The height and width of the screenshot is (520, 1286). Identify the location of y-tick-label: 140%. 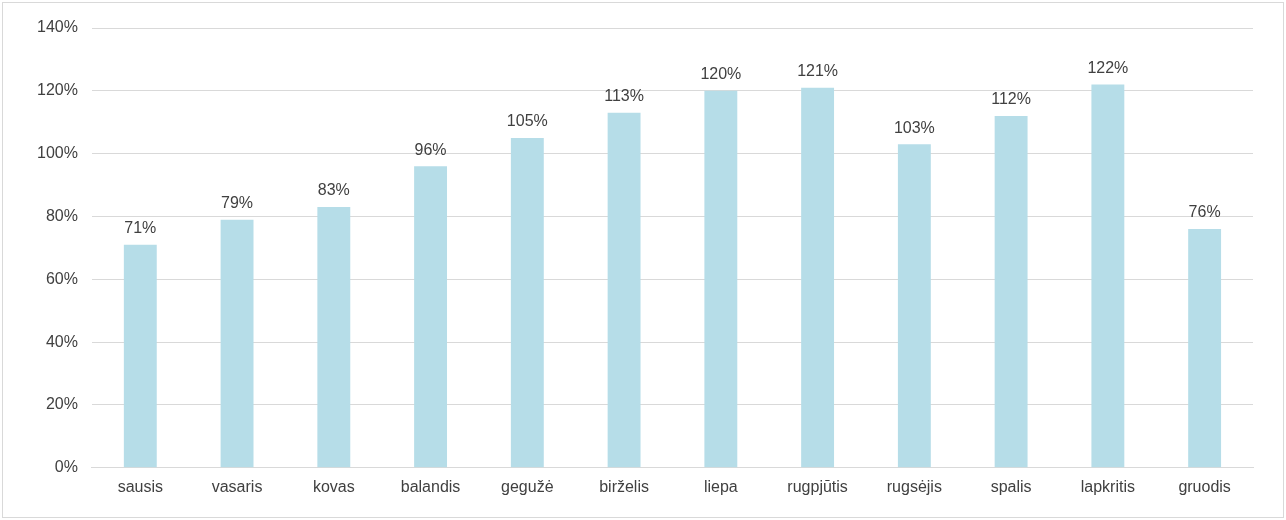
(57, 27).